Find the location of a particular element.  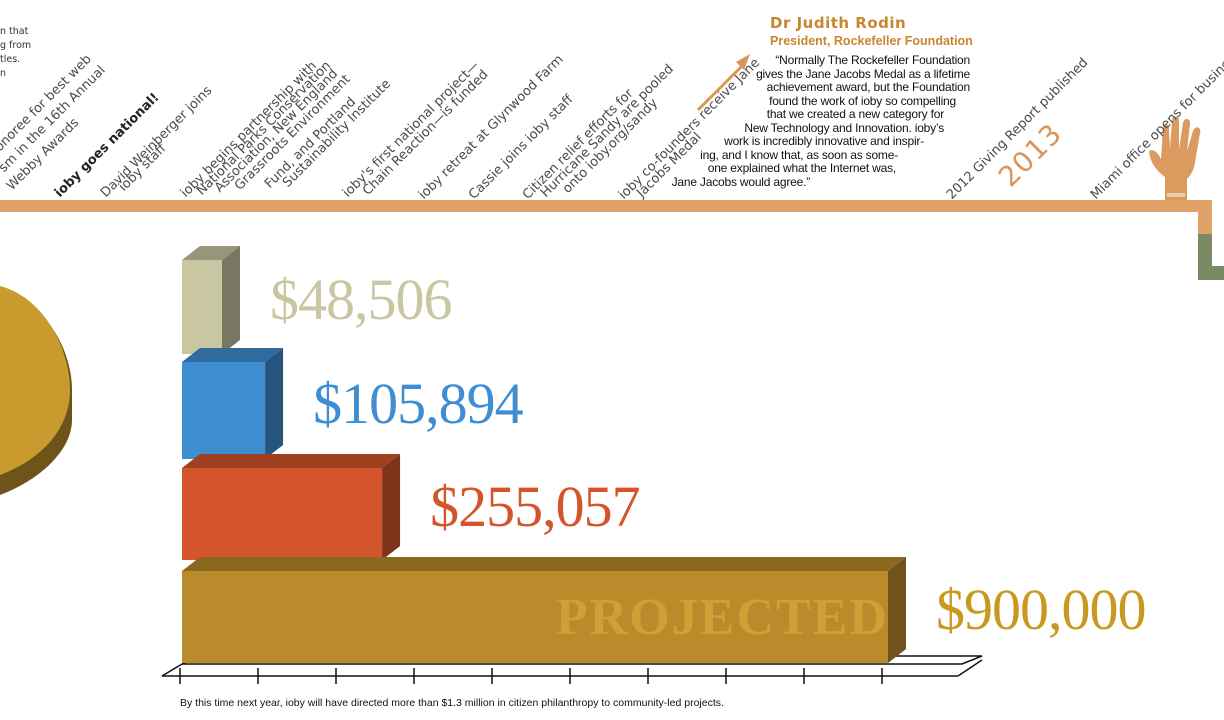

quote-line: ing, and I know that, as soon as some- is located at coordinates (799, 154).